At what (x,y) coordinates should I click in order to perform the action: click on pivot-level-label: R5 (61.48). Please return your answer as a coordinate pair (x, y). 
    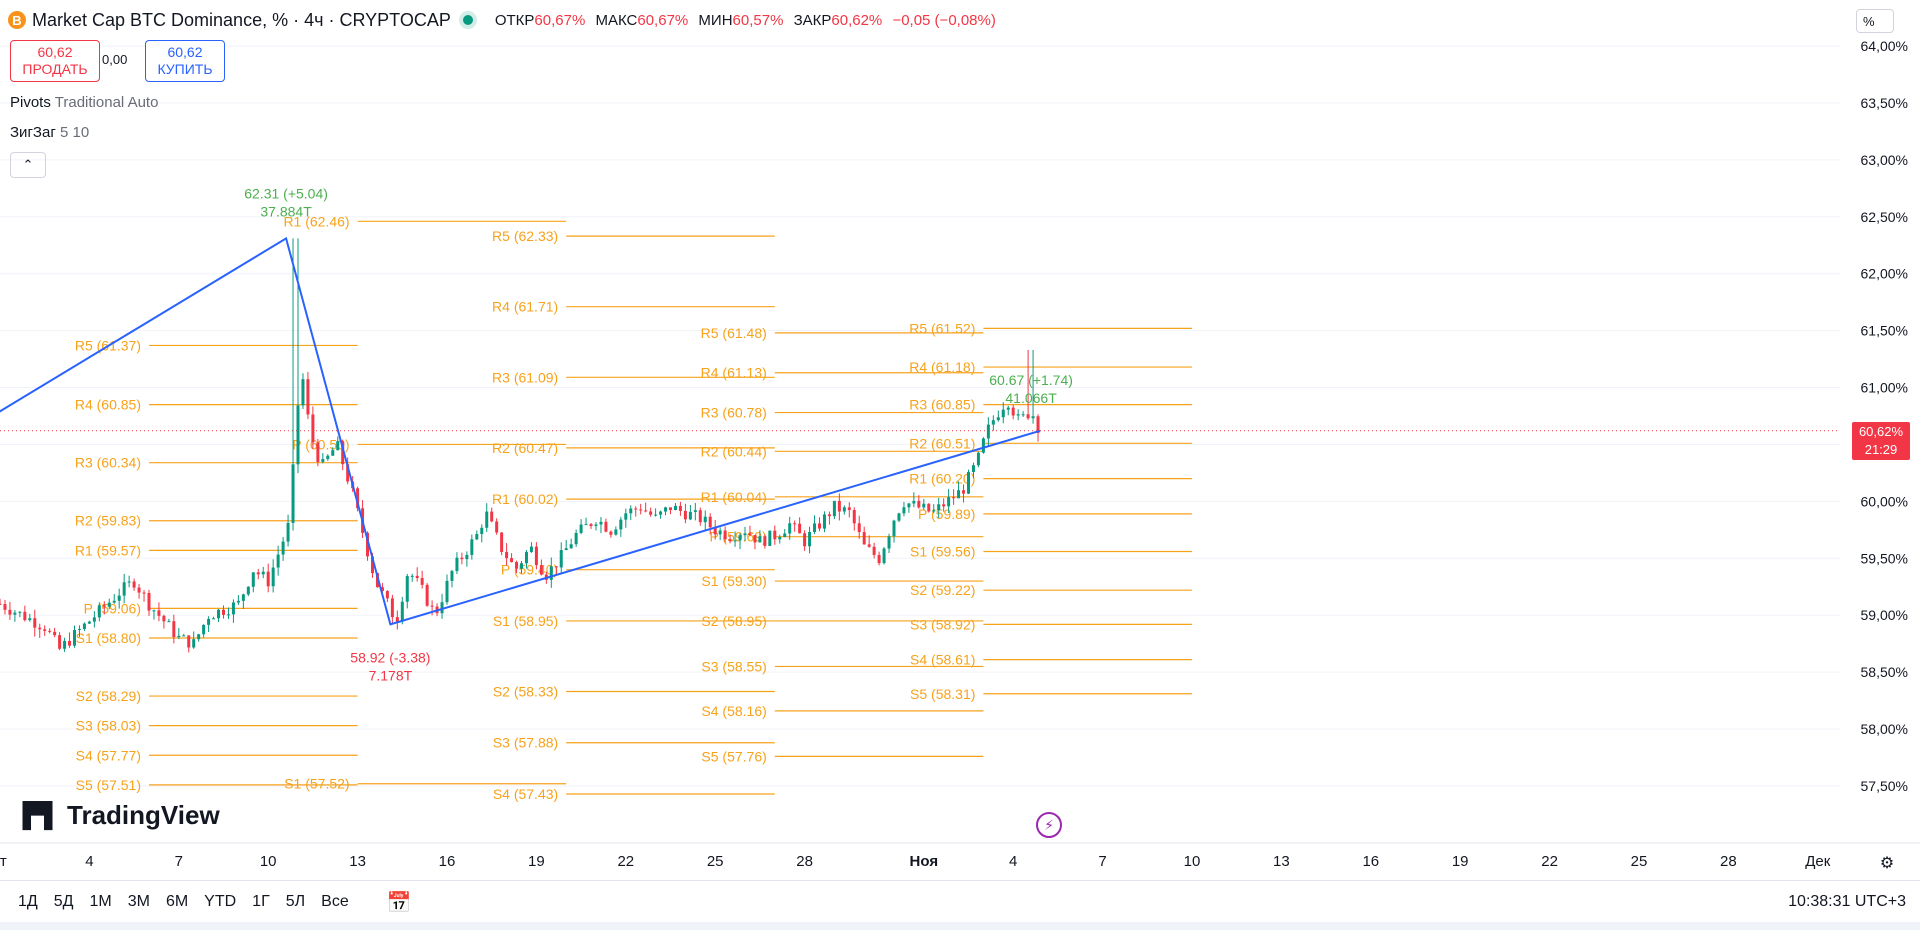
    Looking at the image, I should click on (734, 333).